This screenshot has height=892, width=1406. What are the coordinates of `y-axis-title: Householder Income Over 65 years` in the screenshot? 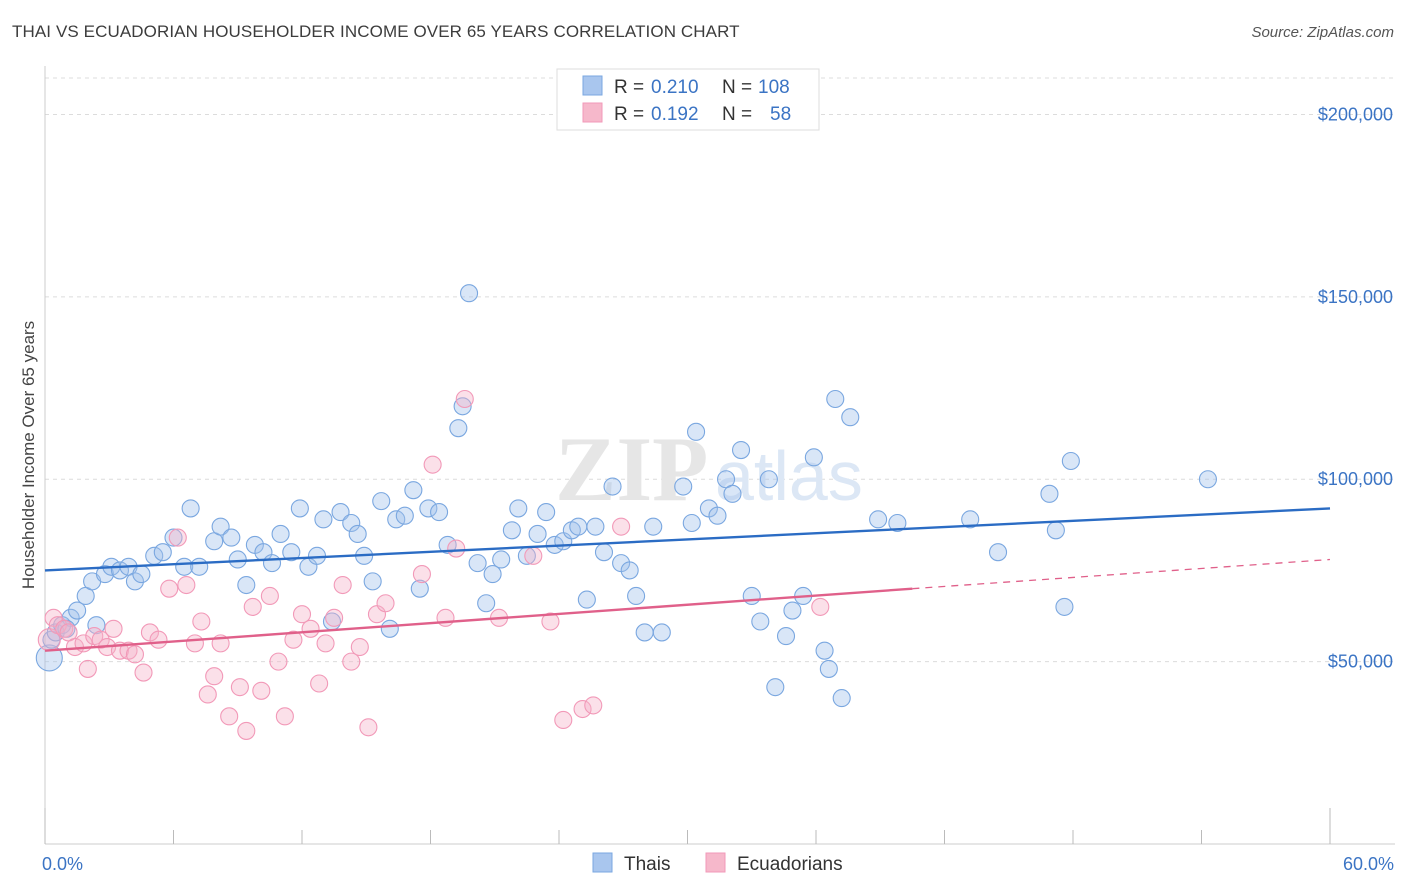 It's located at (28, 455).